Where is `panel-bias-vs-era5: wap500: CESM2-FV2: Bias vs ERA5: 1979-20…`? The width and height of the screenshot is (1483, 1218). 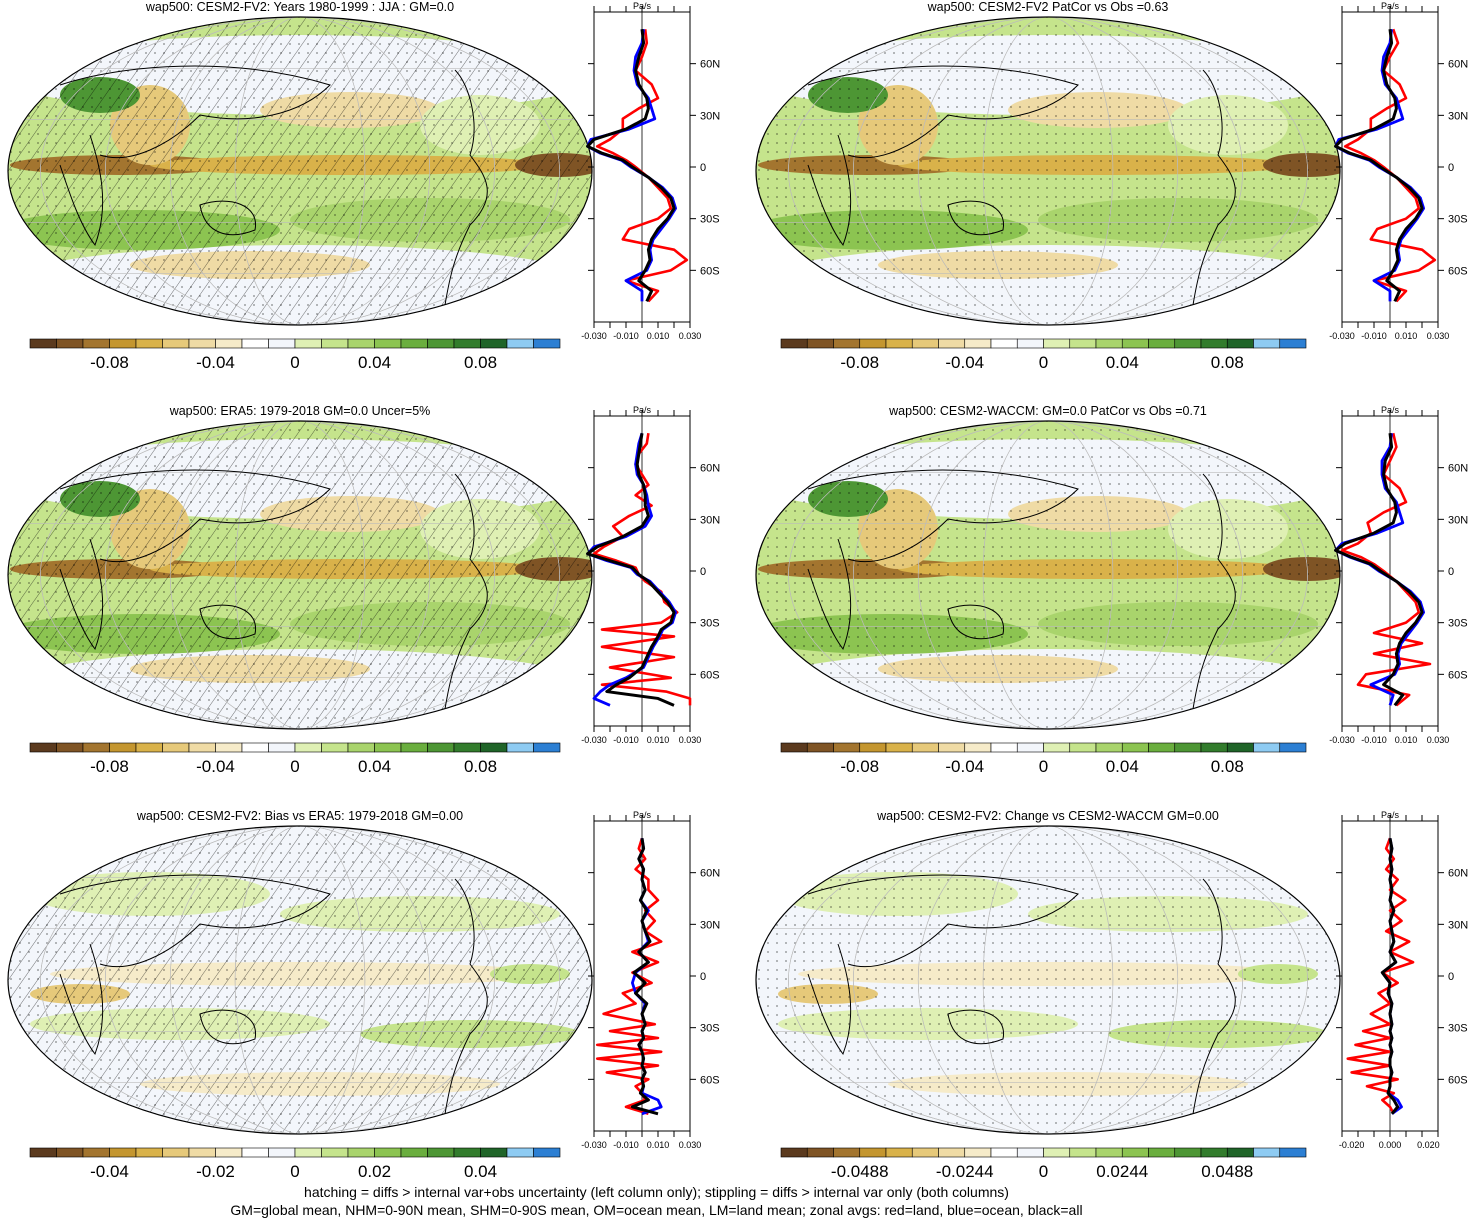 panel-bias-vs-era5: wap500: CESM2-FV2: Bias vs ERA5: 1979-20… is located at coordinates (360, 995).